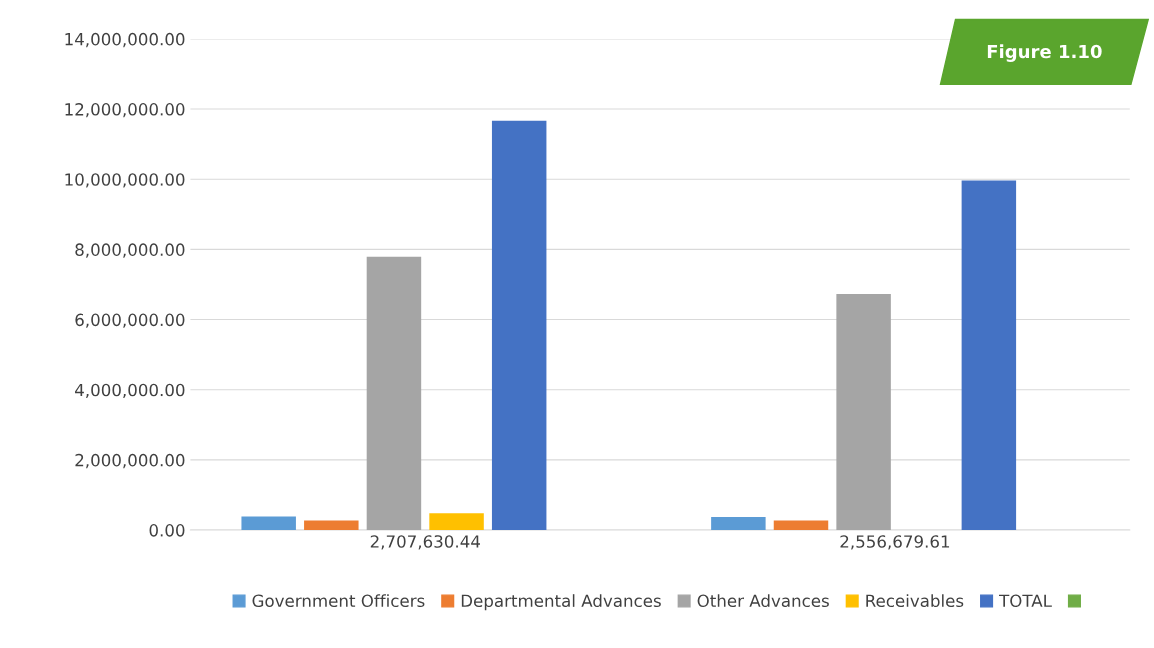  What do you see at coordinates (338, 601) in the screenshot?
I see `legend-label: Government Officers` at bounding box center [338, 601].